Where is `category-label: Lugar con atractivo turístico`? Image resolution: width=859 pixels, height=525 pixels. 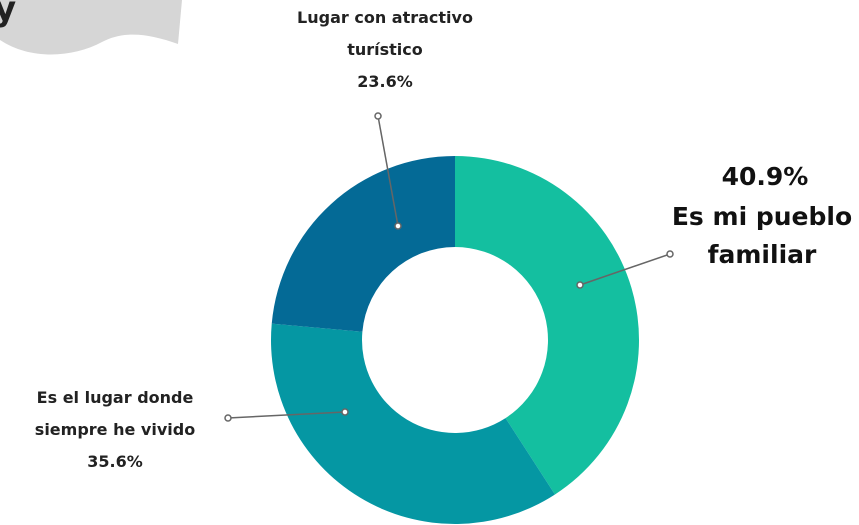
category-label: Lugar con atractivo turístico is located at coordinates (385, 33).